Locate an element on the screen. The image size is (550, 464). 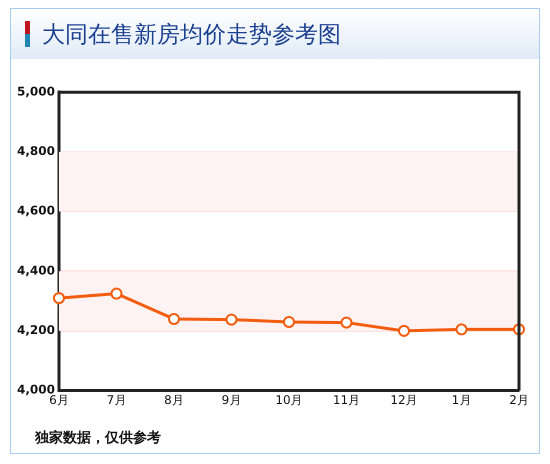
chart-title: 大同在售新房均价走势参考图 is located at coordinates (191, 35).